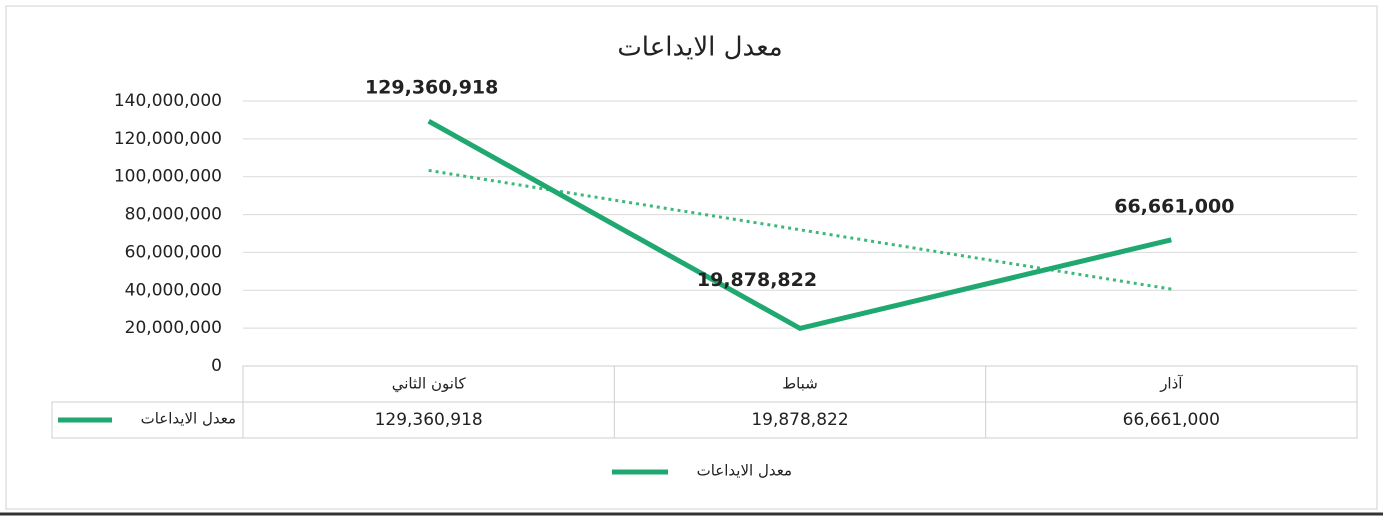 This screenshot has width=1383, height=518. I want to click on data-label: 66,661,000, so click(1174, 206).